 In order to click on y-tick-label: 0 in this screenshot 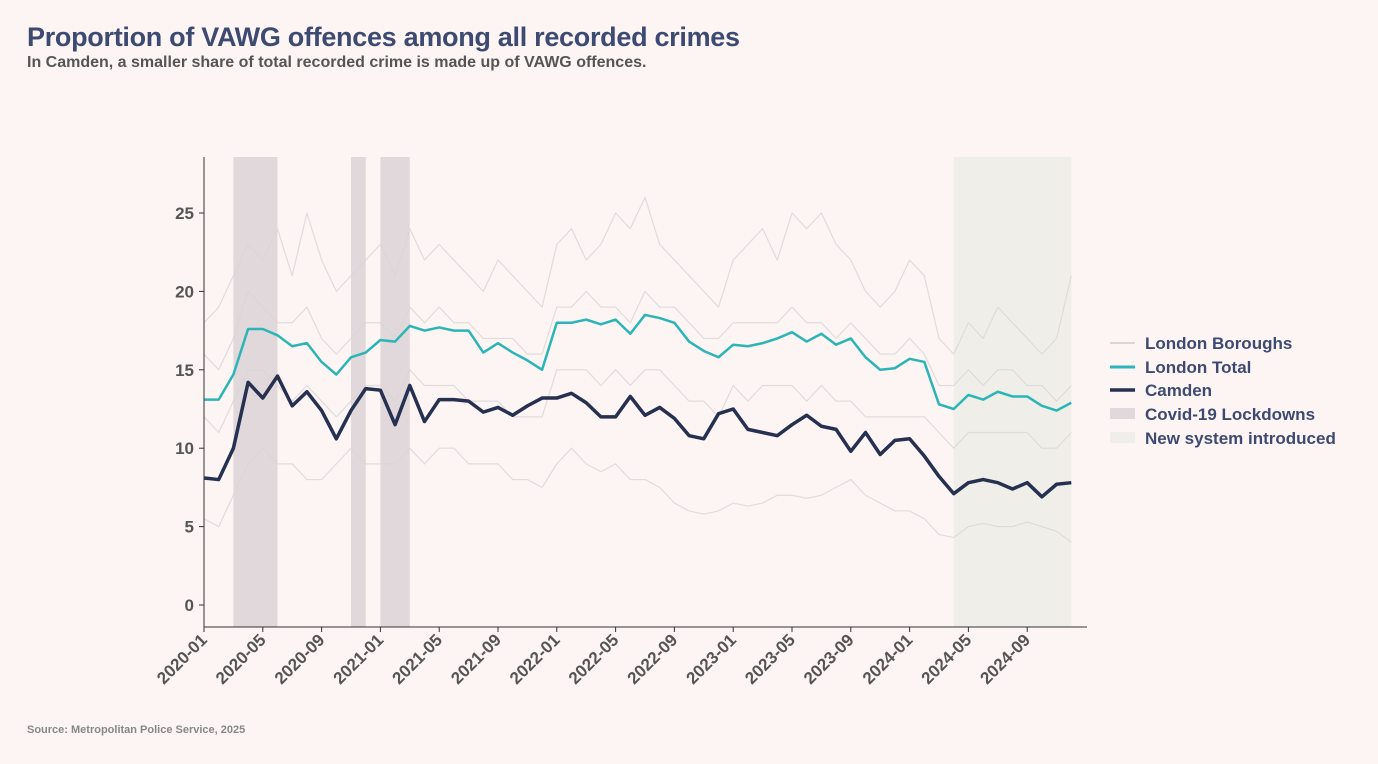, I will do `click(189, 605)`.